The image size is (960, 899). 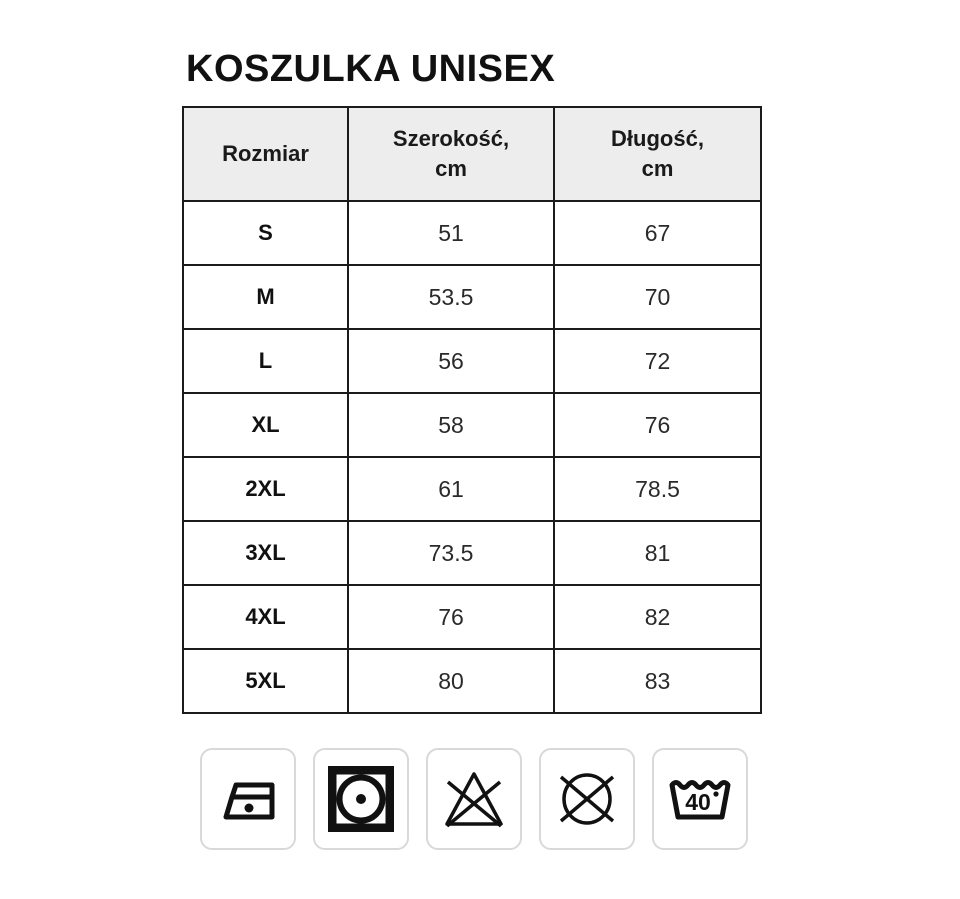 I want to click on column-header-size-line1: Rozmiar, so click(x=265, y=154).